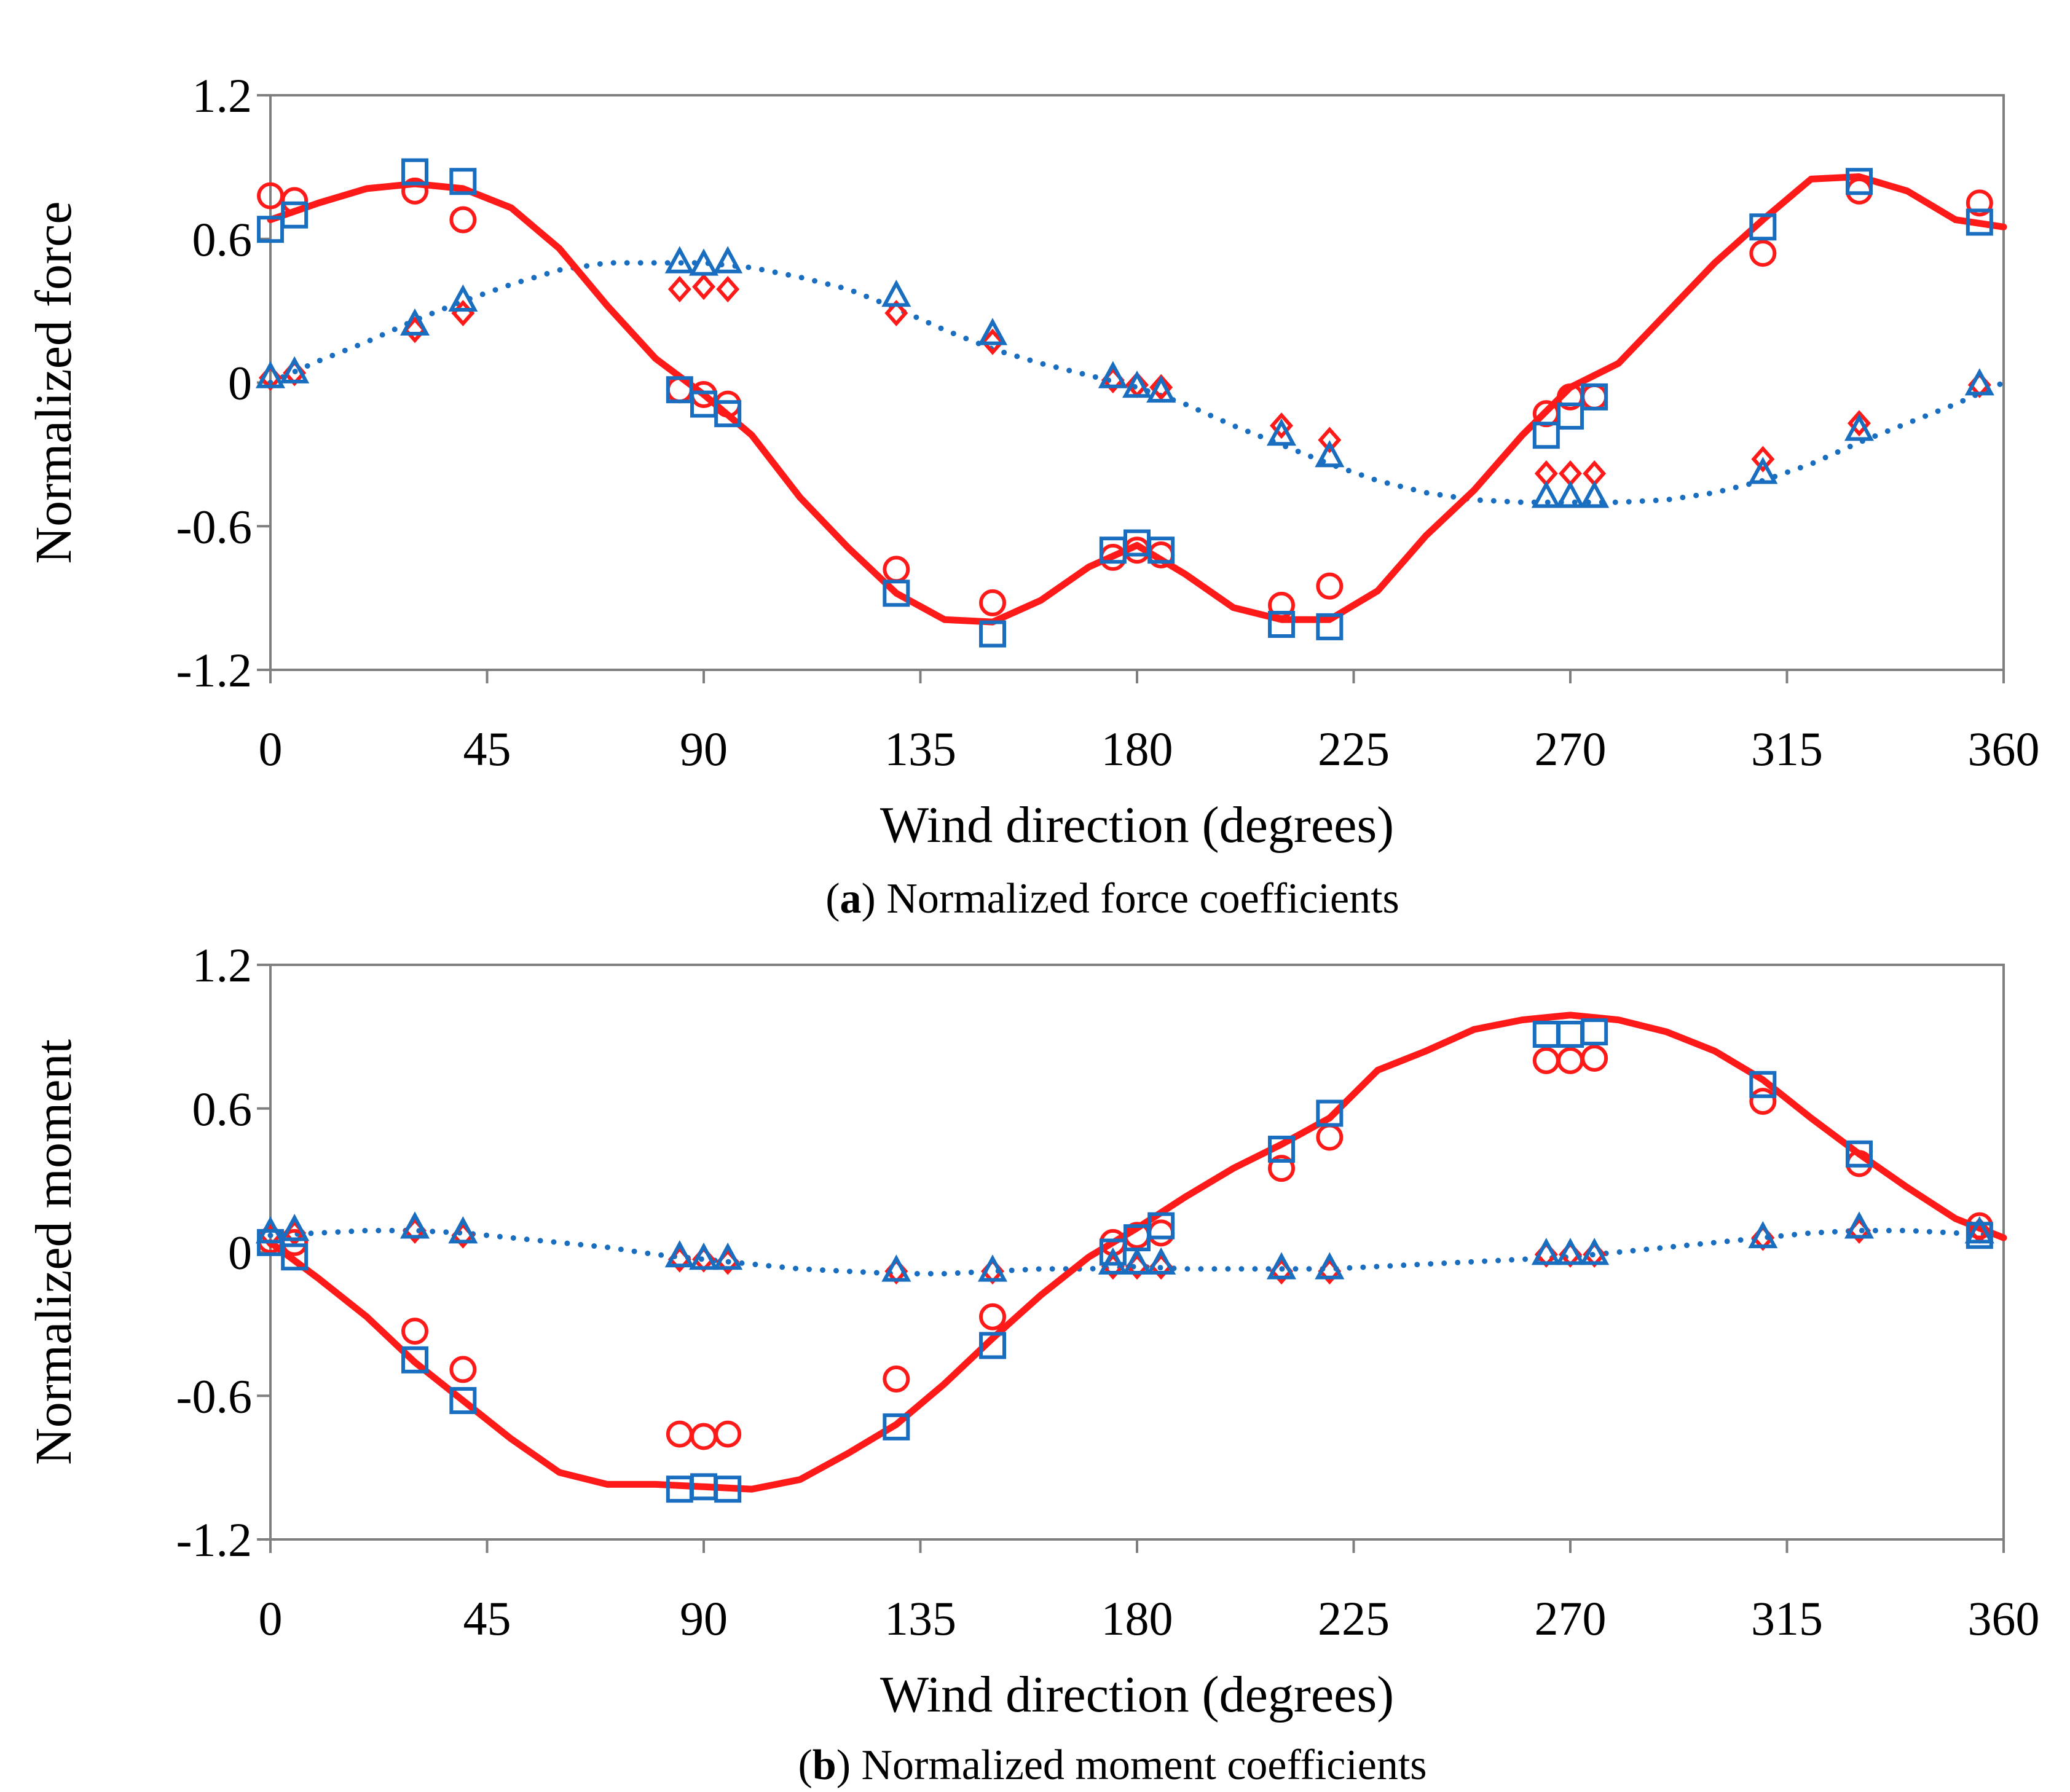 The width and height of the screenshot is (2070, 1792). Describe the element at coordinates (851, 899) in the screenshot. I see `chart-a-caption-letter: a` at that location.